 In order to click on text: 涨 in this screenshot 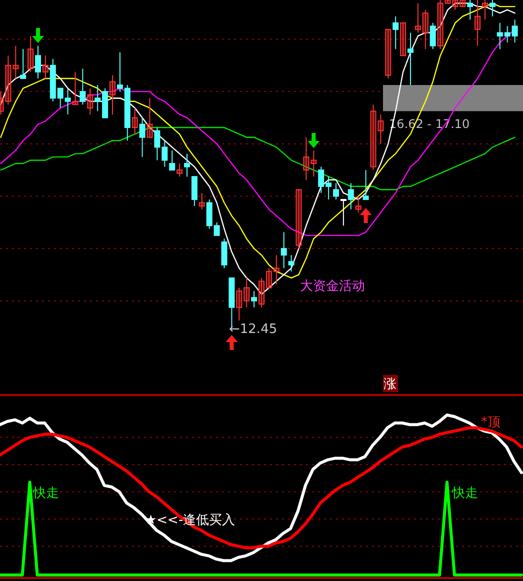, I will do `click(390, 384)`.